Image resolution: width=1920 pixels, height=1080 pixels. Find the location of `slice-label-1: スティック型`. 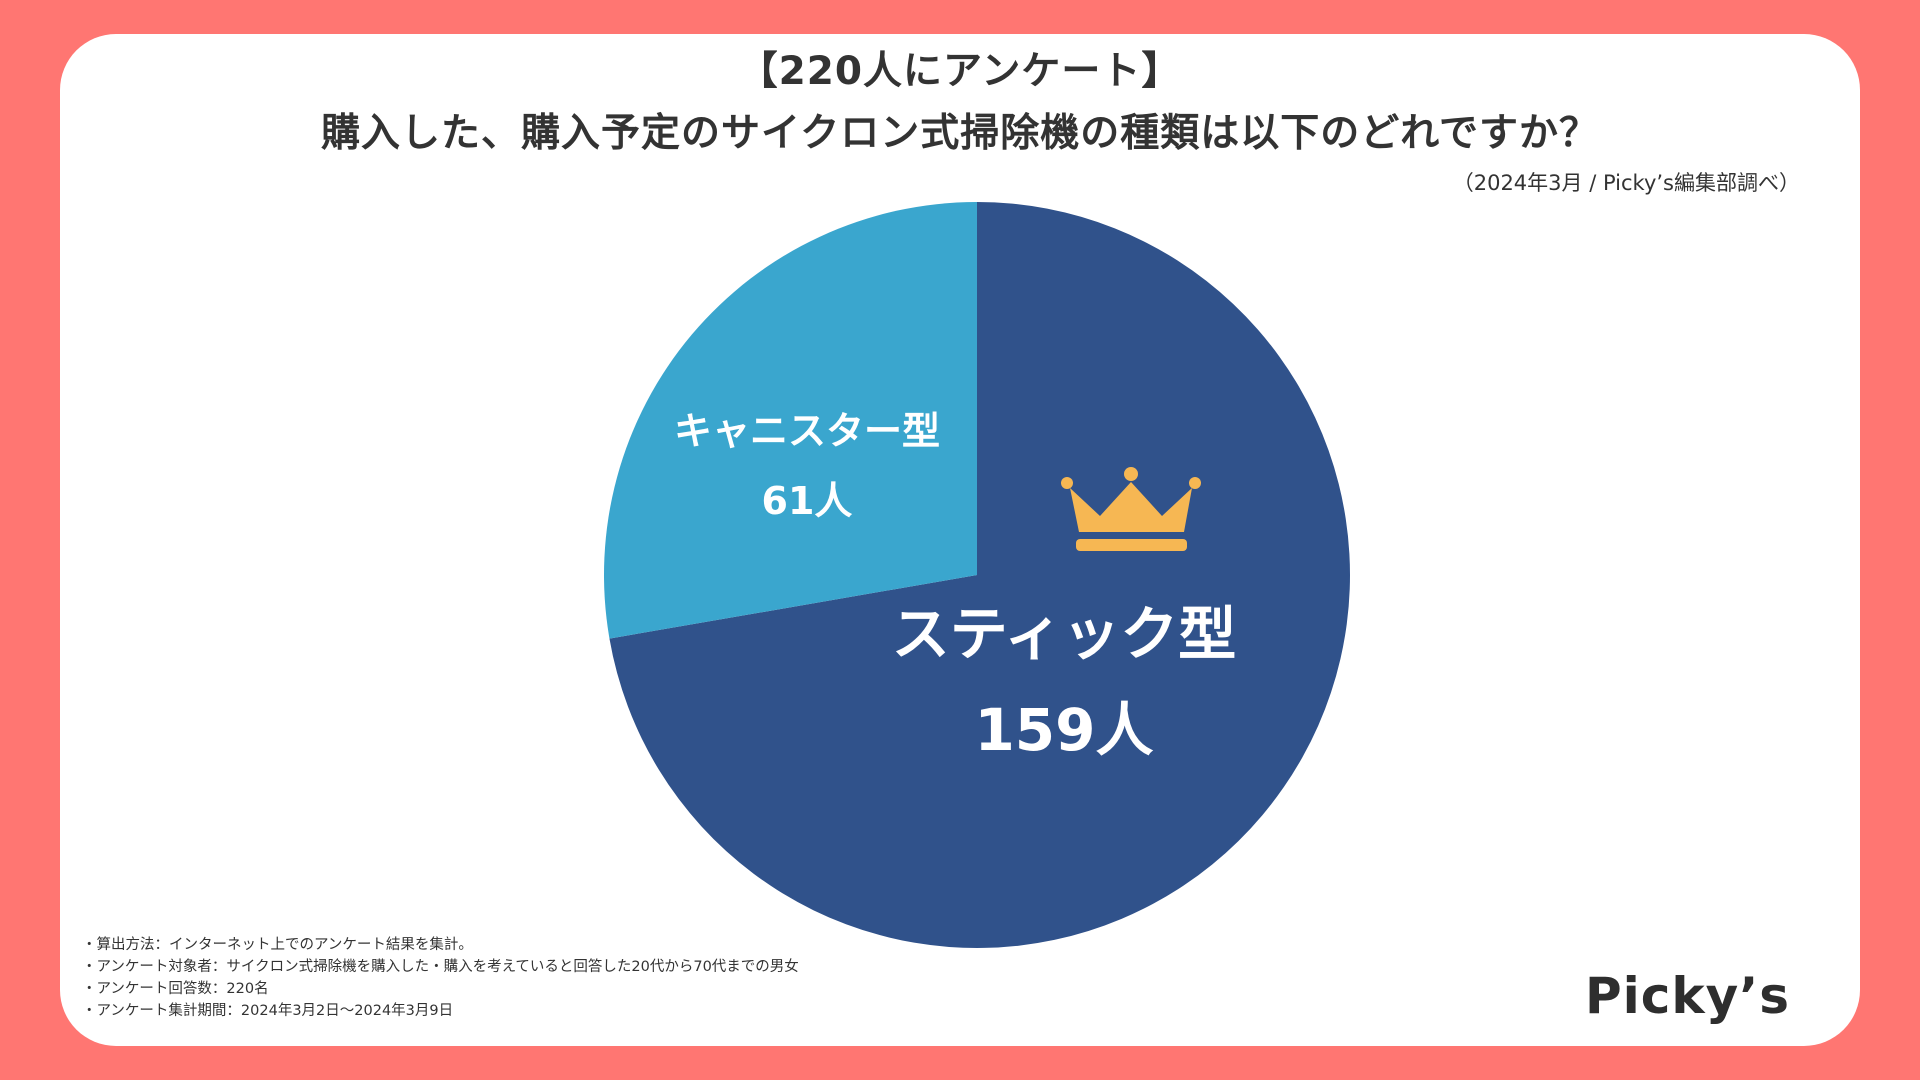

slice-label-1: スティック型 is located at coordinates (1064, 634).